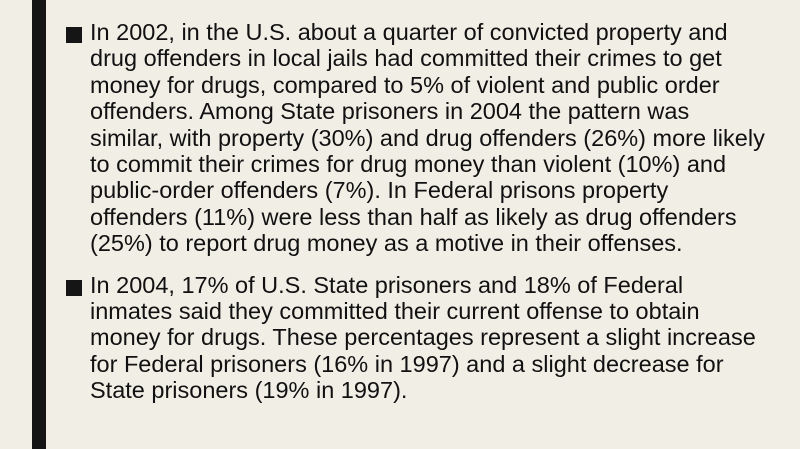  What do you see at coordinates (39, 224) in the screenshot?
I see `accent-bar` at bounding box center [39, 224].